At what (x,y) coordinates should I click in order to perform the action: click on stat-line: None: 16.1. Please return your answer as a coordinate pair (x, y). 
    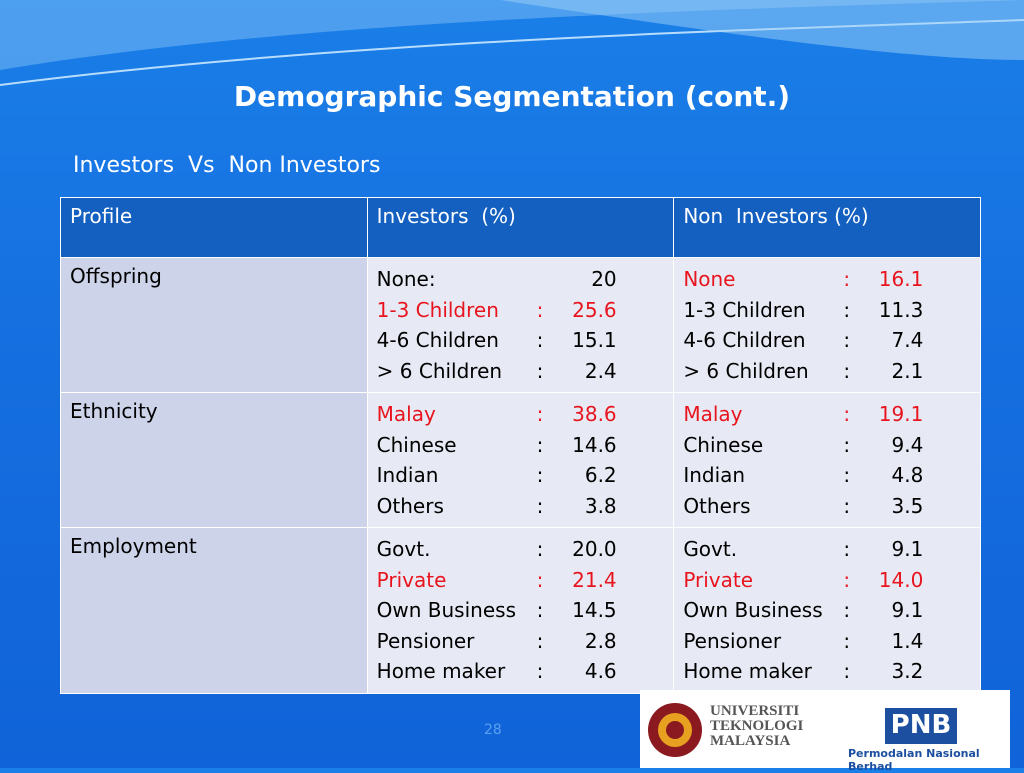
    Looking at the image, I should click on (827, 279).